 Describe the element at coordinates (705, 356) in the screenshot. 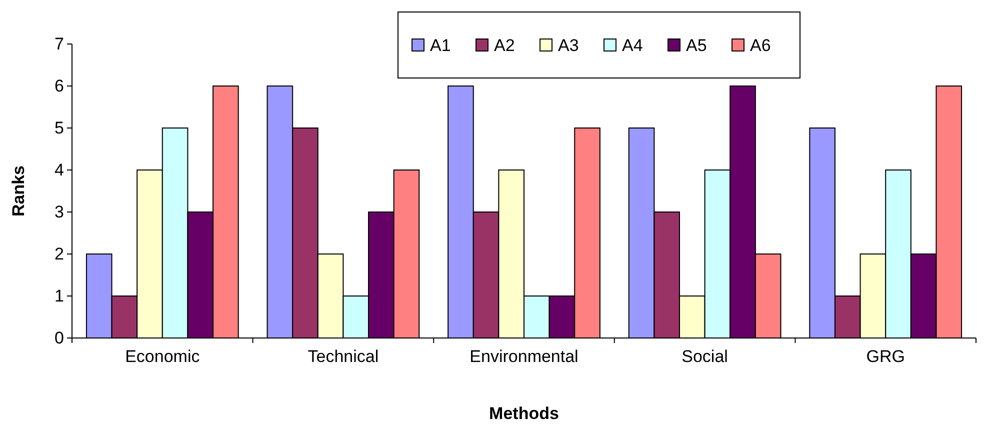

I see `x-tick-label: Social` at that location.